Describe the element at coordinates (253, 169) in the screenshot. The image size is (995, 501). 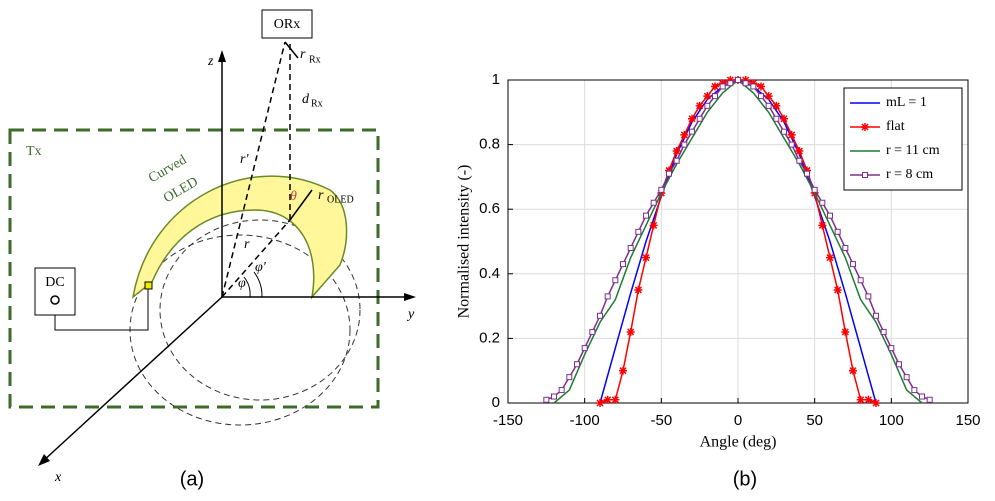
I see `r-prime-line` at that location.